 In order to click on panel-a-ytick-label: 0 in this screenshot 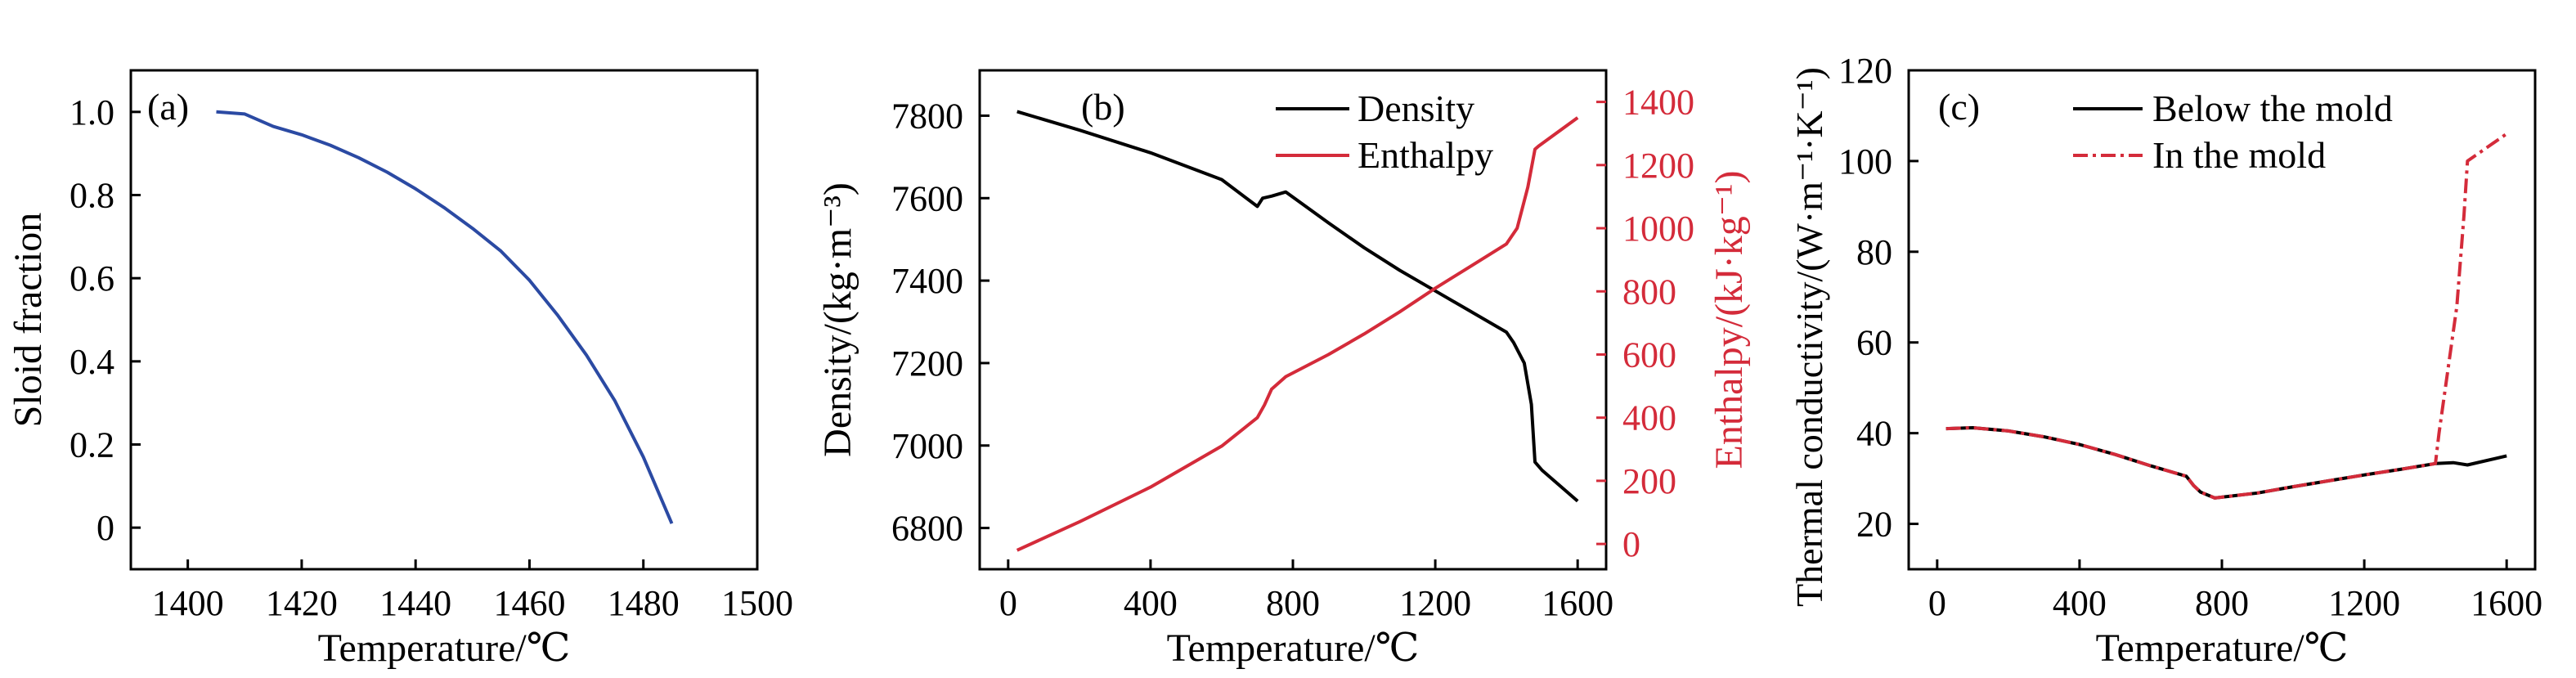, I will do `click(105, 528)`.